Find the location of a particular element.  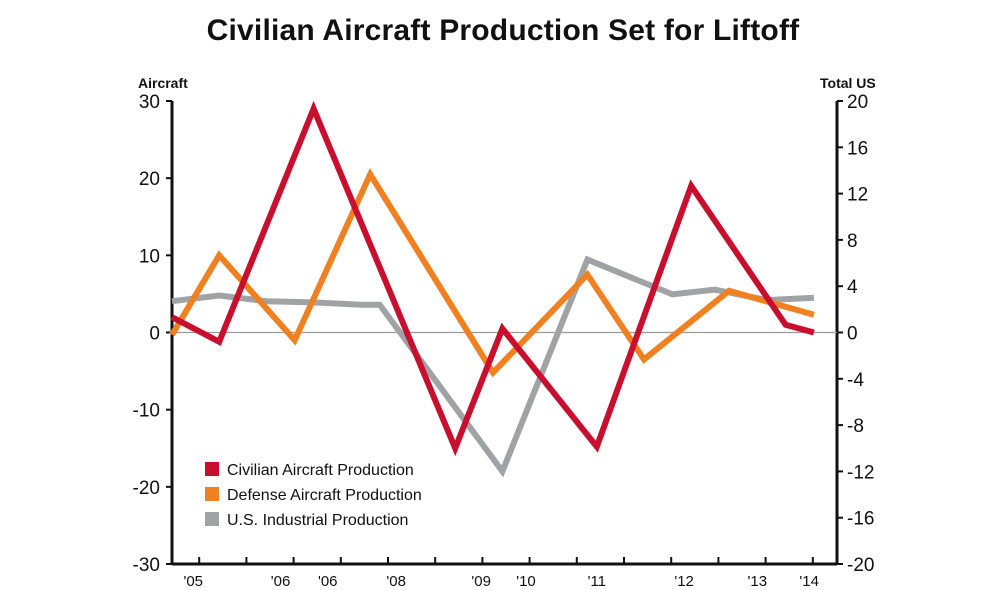

right-tick-label: 16 is located at coordinates (857, 148).